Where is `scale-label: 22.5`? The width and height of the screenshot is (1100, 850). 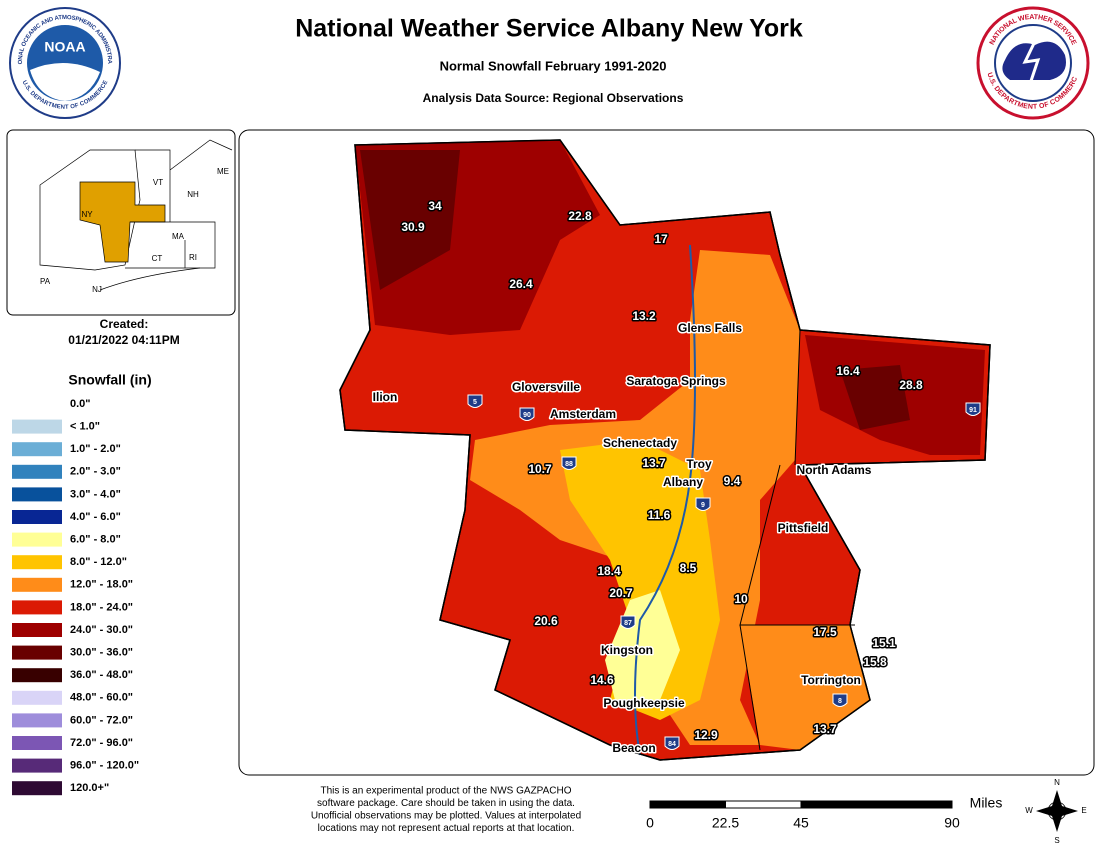 scale-label: 22.5 is located at coordinates (725, 823).